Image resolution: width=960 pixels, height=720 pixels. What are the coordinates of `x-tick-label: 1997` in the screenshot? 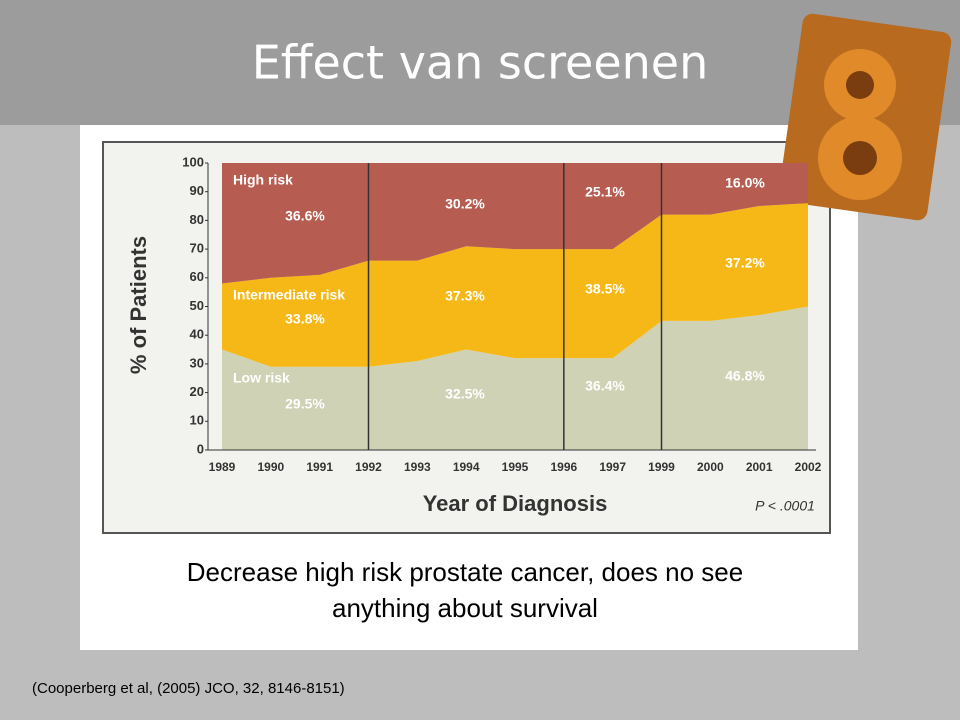 It's located at (612, 467).